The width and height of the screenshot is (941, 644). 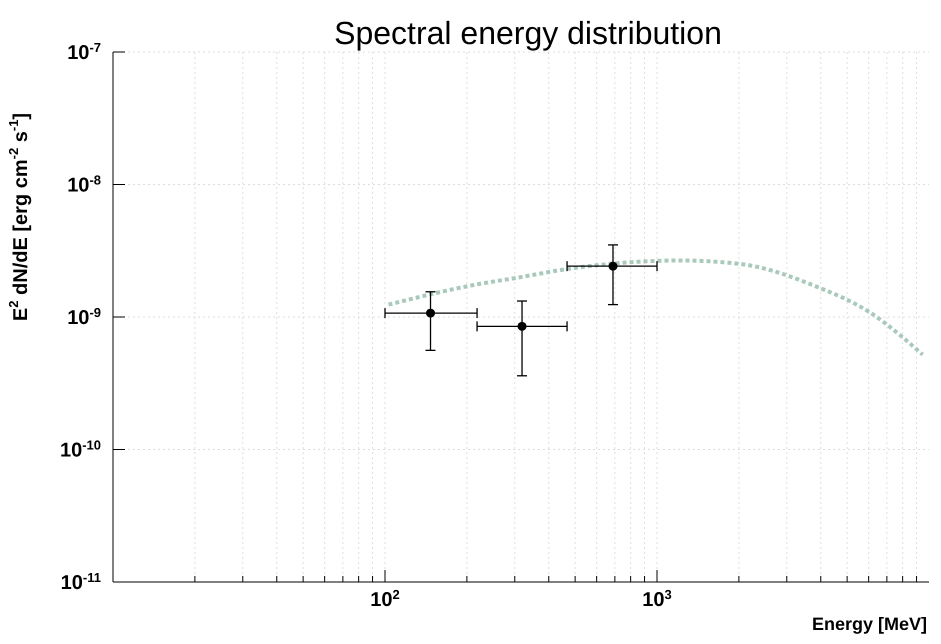 I want to click on x-tick-label: 10$^{2}$, so click(x=385, y=598).